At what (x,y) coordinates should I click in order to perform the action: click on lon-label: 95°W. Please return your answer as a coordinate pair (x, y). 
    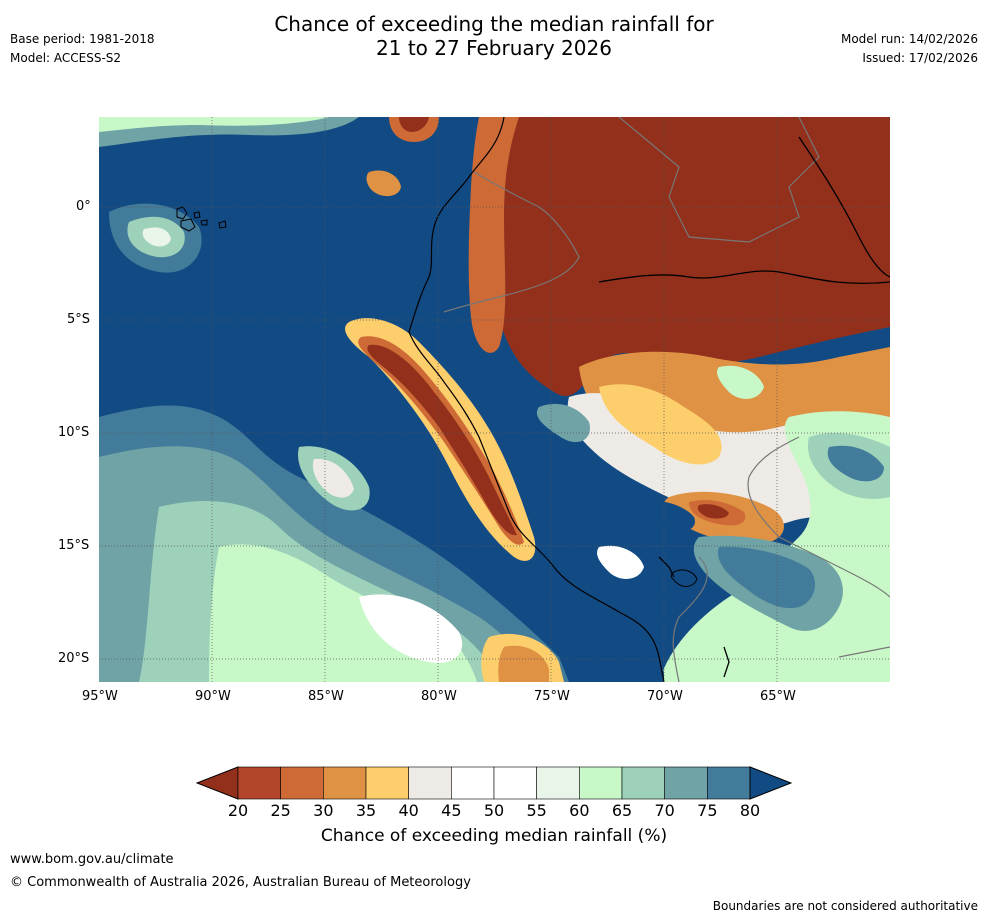
    Looking at the image, I should click on (100, 696).